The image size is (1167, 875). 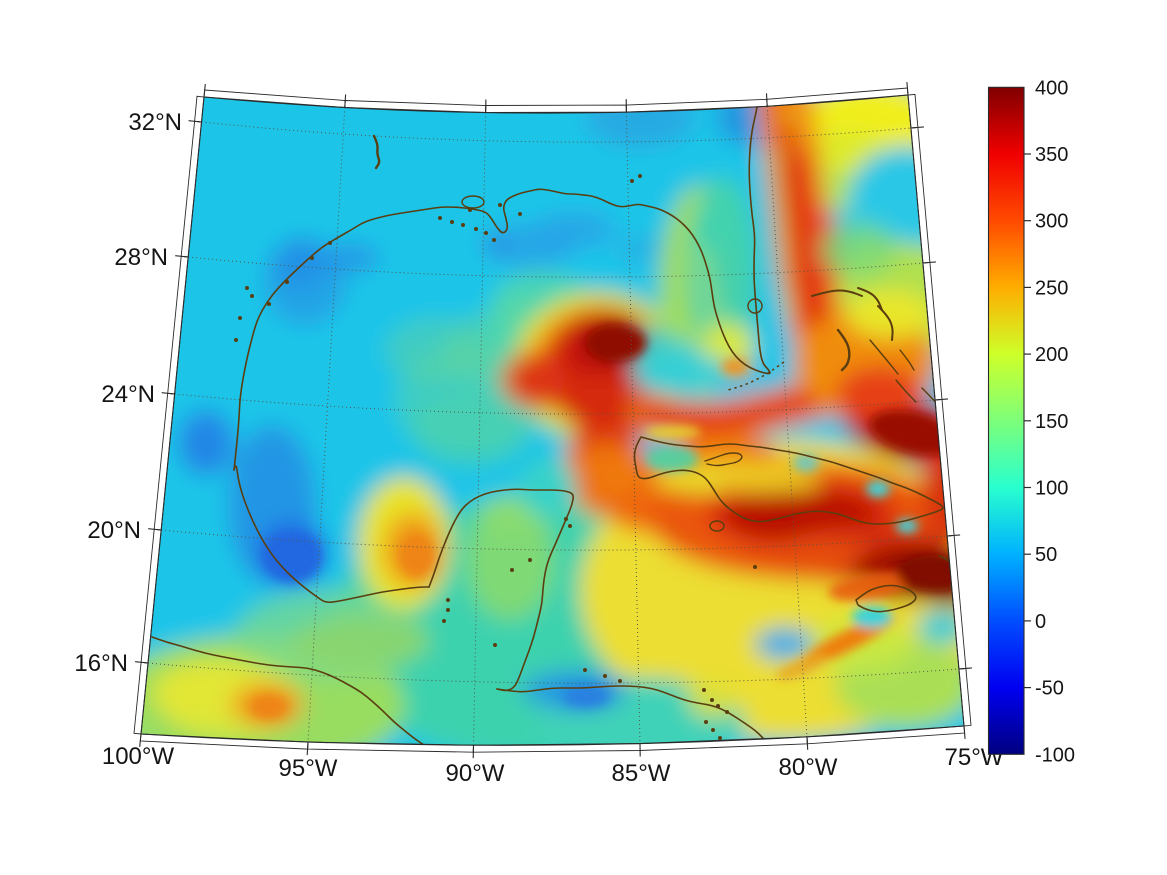 I want to click on svg-text: 400, so click(x=1051, y=88).